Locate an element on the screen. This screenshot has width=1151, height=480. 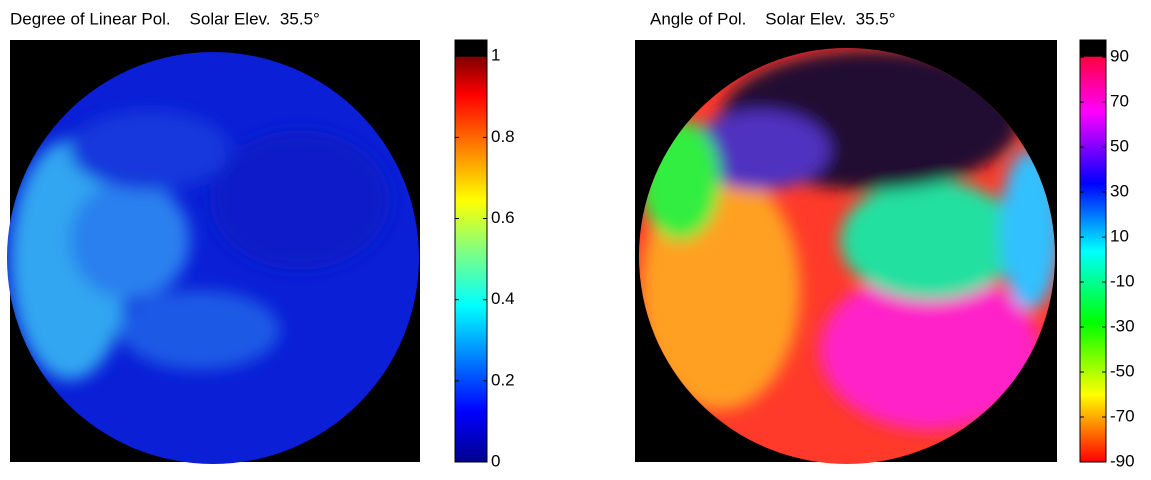
colorbar-tick-label: -50 is located at coordinates (1122, 371).